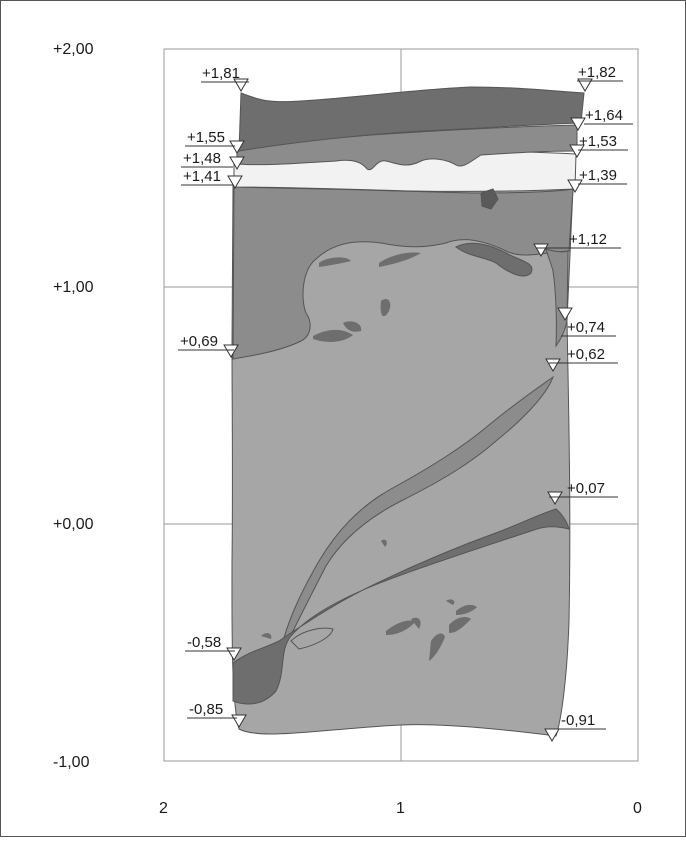 This screenshot has width=686, height=841. I want to click on elevation-label: +1,53, so click(598, 141).